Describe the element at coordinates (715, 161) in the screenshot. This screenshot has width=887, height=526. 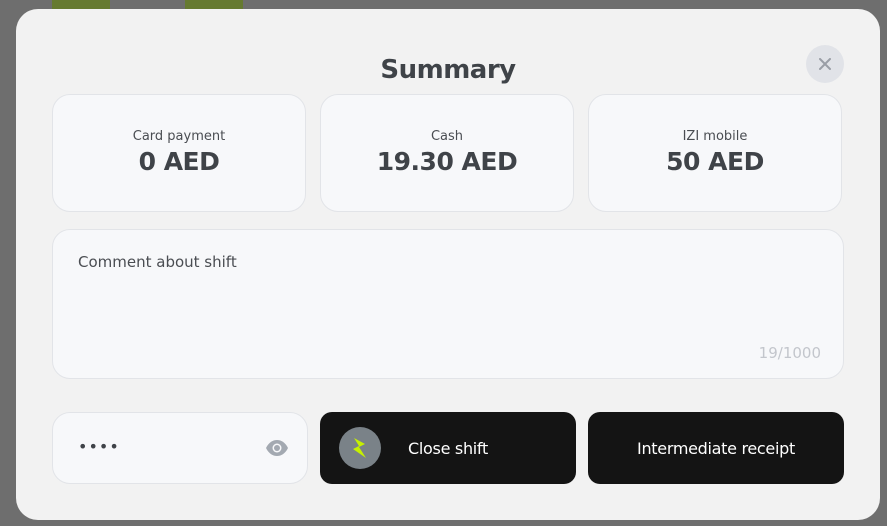
I see `card-value: 50 AED` at that location.